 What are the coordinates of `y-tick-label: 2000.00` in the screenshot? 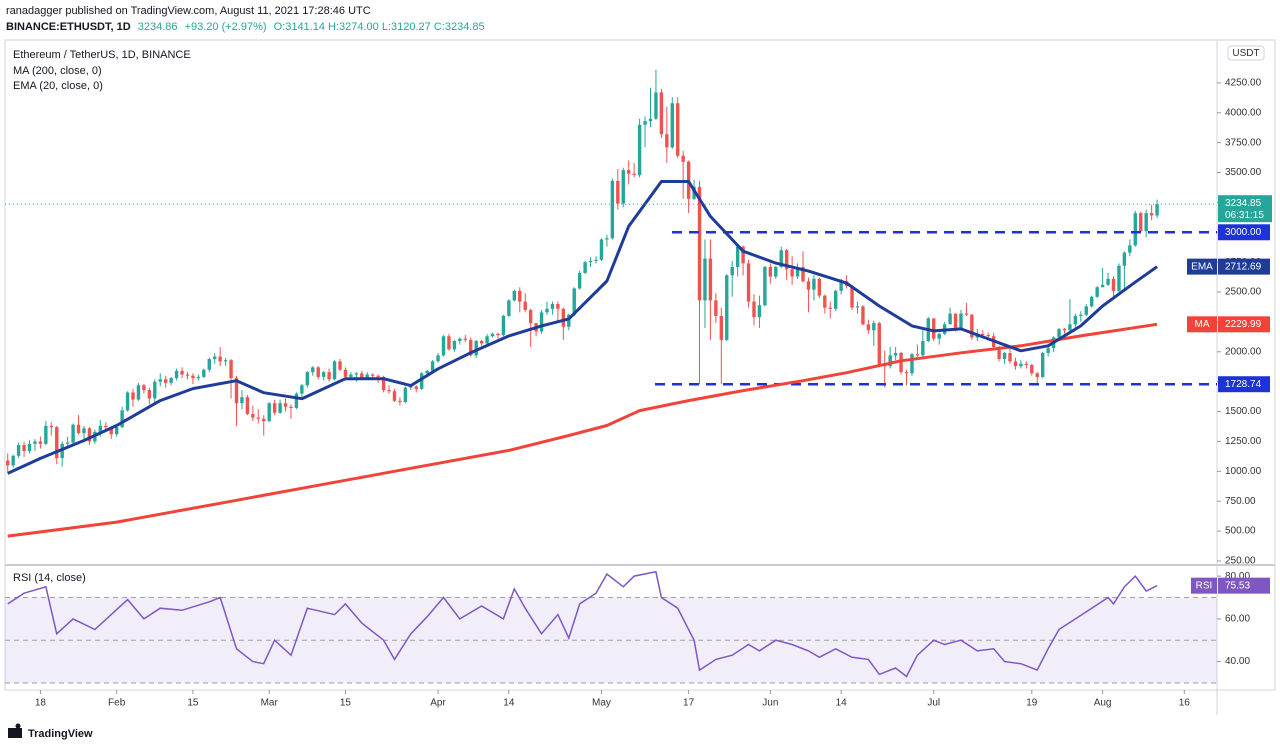 It's located at (1243, 351).